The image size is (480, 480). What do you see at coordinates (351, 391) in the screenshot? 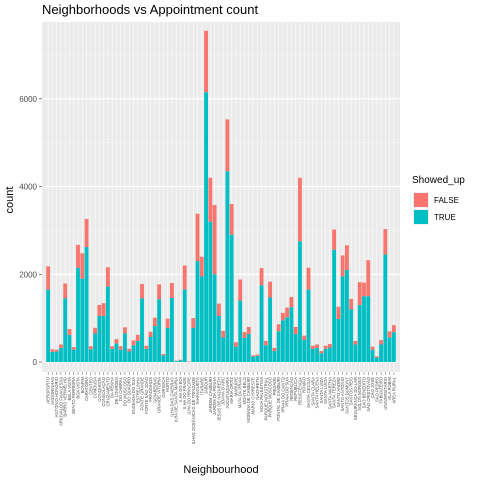
I see `x-tick-label: SANTOS REIS` at bounding box center [351, 391].